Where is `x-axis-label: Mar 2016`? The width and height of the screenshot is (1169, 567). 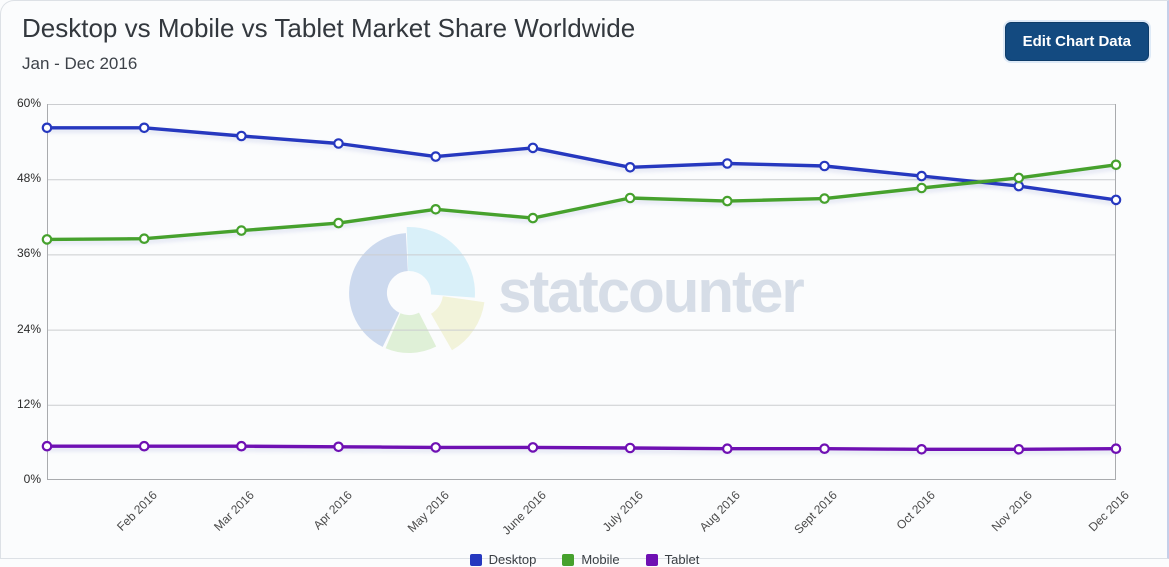
x-axis-label: Mar 2016 is located at coordinates (234, 511).